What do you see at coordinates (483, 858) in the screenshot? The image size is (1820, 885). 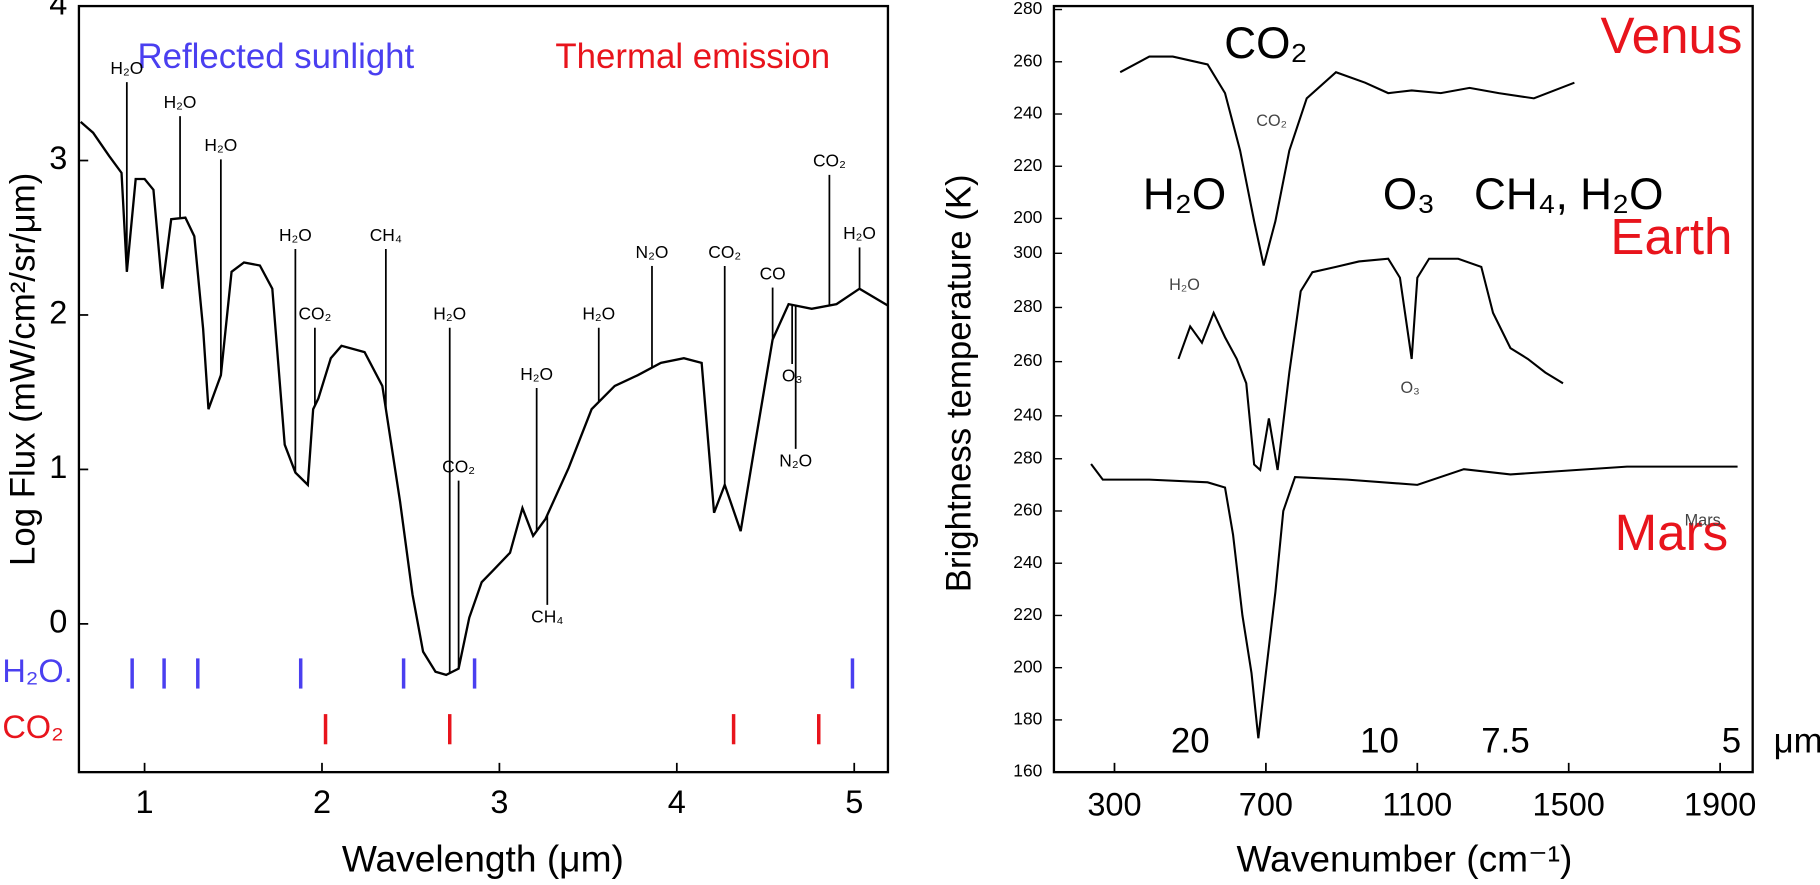 I see `x-axis-label: Wavelength (μm)` at bounding box center [483, 858].